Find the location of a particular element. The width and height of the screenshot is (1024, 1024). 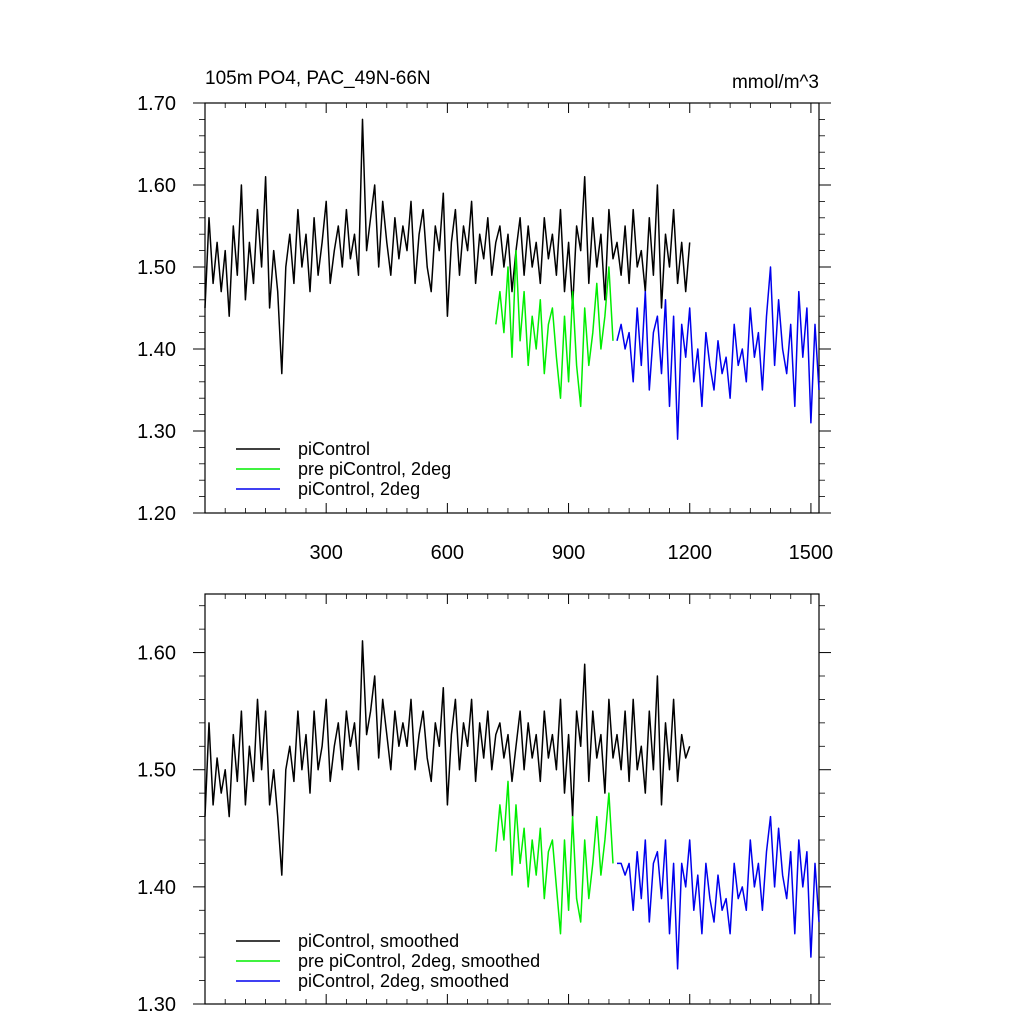

y-tick-label: 1.20 is located at coordinates (156, 514).